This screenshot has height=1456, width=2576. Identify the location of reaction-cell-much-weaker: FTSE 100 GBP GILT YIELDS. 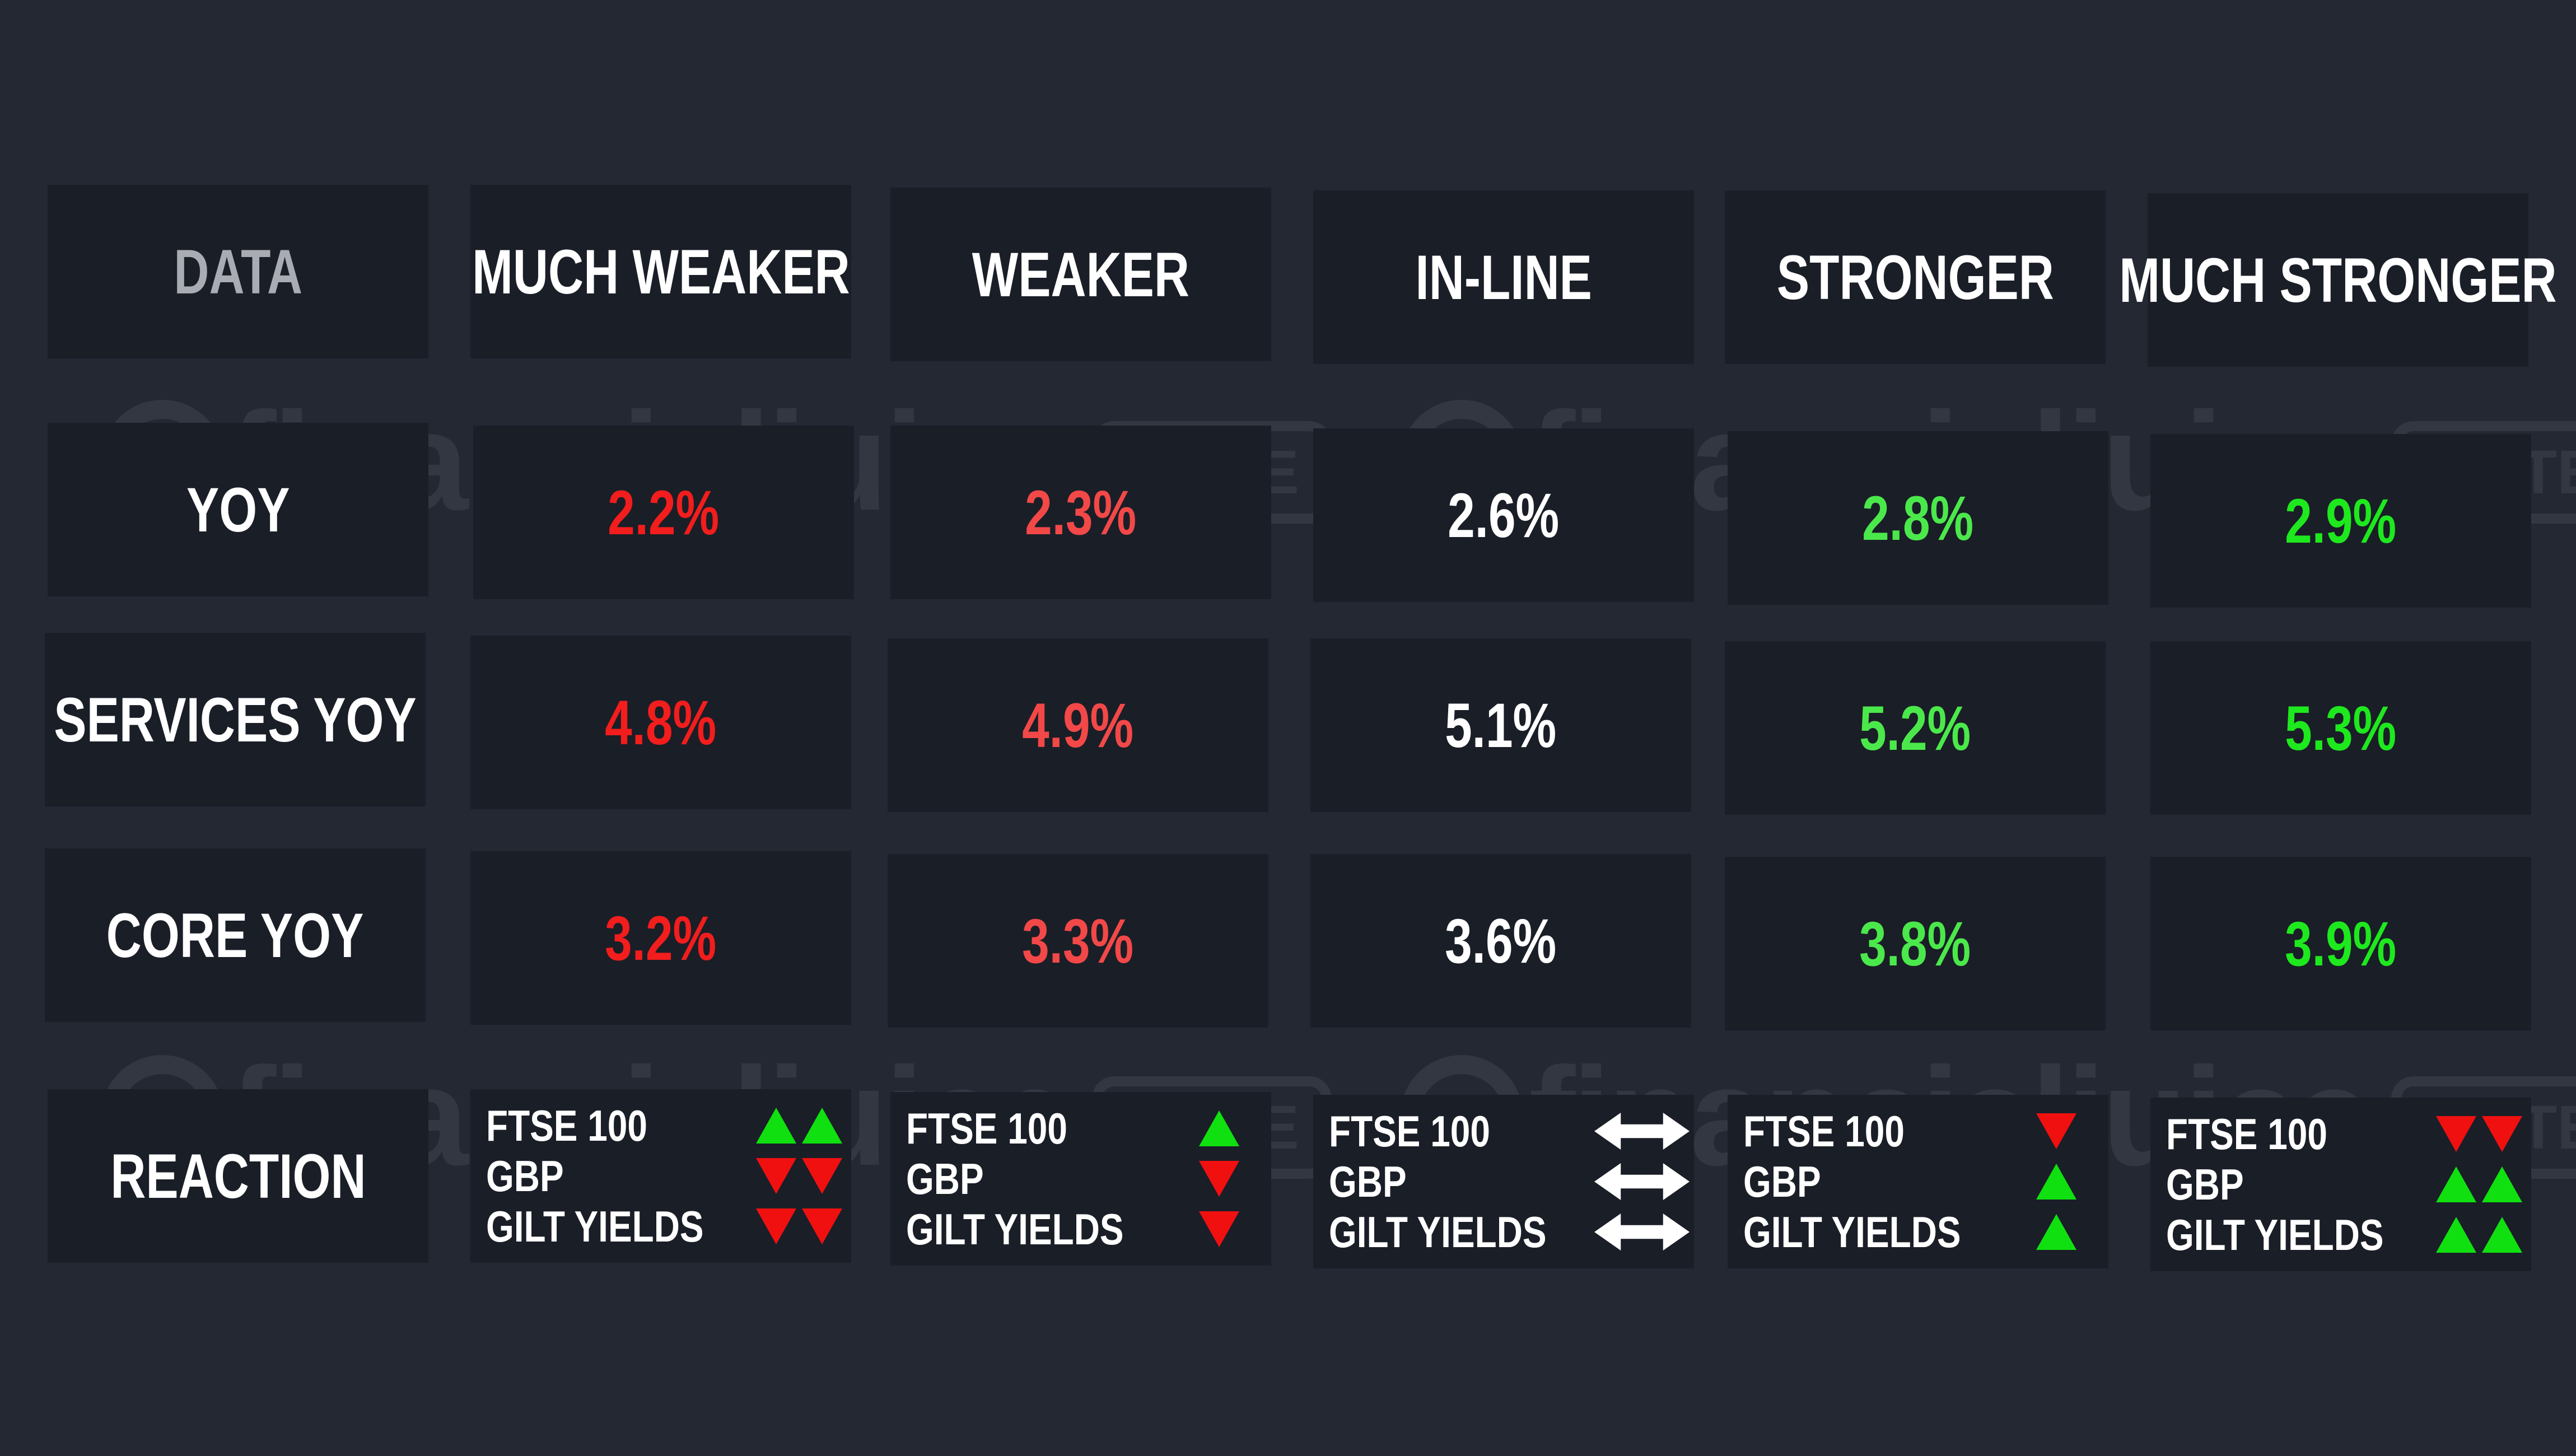
(661, 1176).